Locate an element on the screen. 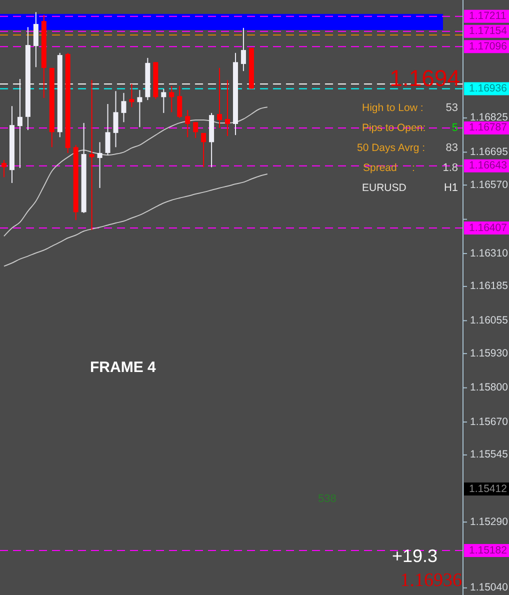 This screenshot has width=509, height=595. ref-line-label: 1.17211 is located at coordinates (487, 16).